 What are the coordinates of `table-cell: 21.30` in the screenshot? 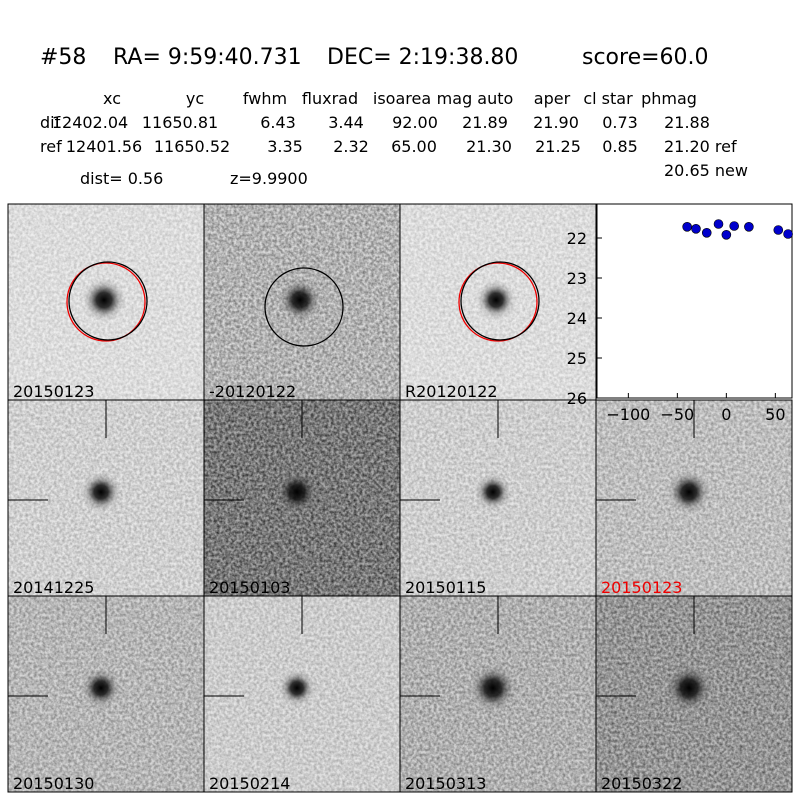 It's located at (489, 146).